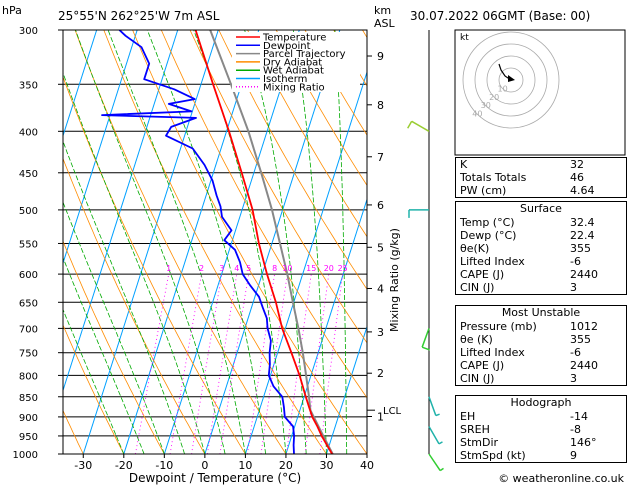 This screenshot has width=629, height=490. Describe the element at coordinates (329, 268) in the screenshot. I see `mixing-ratio-label: 20` at that location.